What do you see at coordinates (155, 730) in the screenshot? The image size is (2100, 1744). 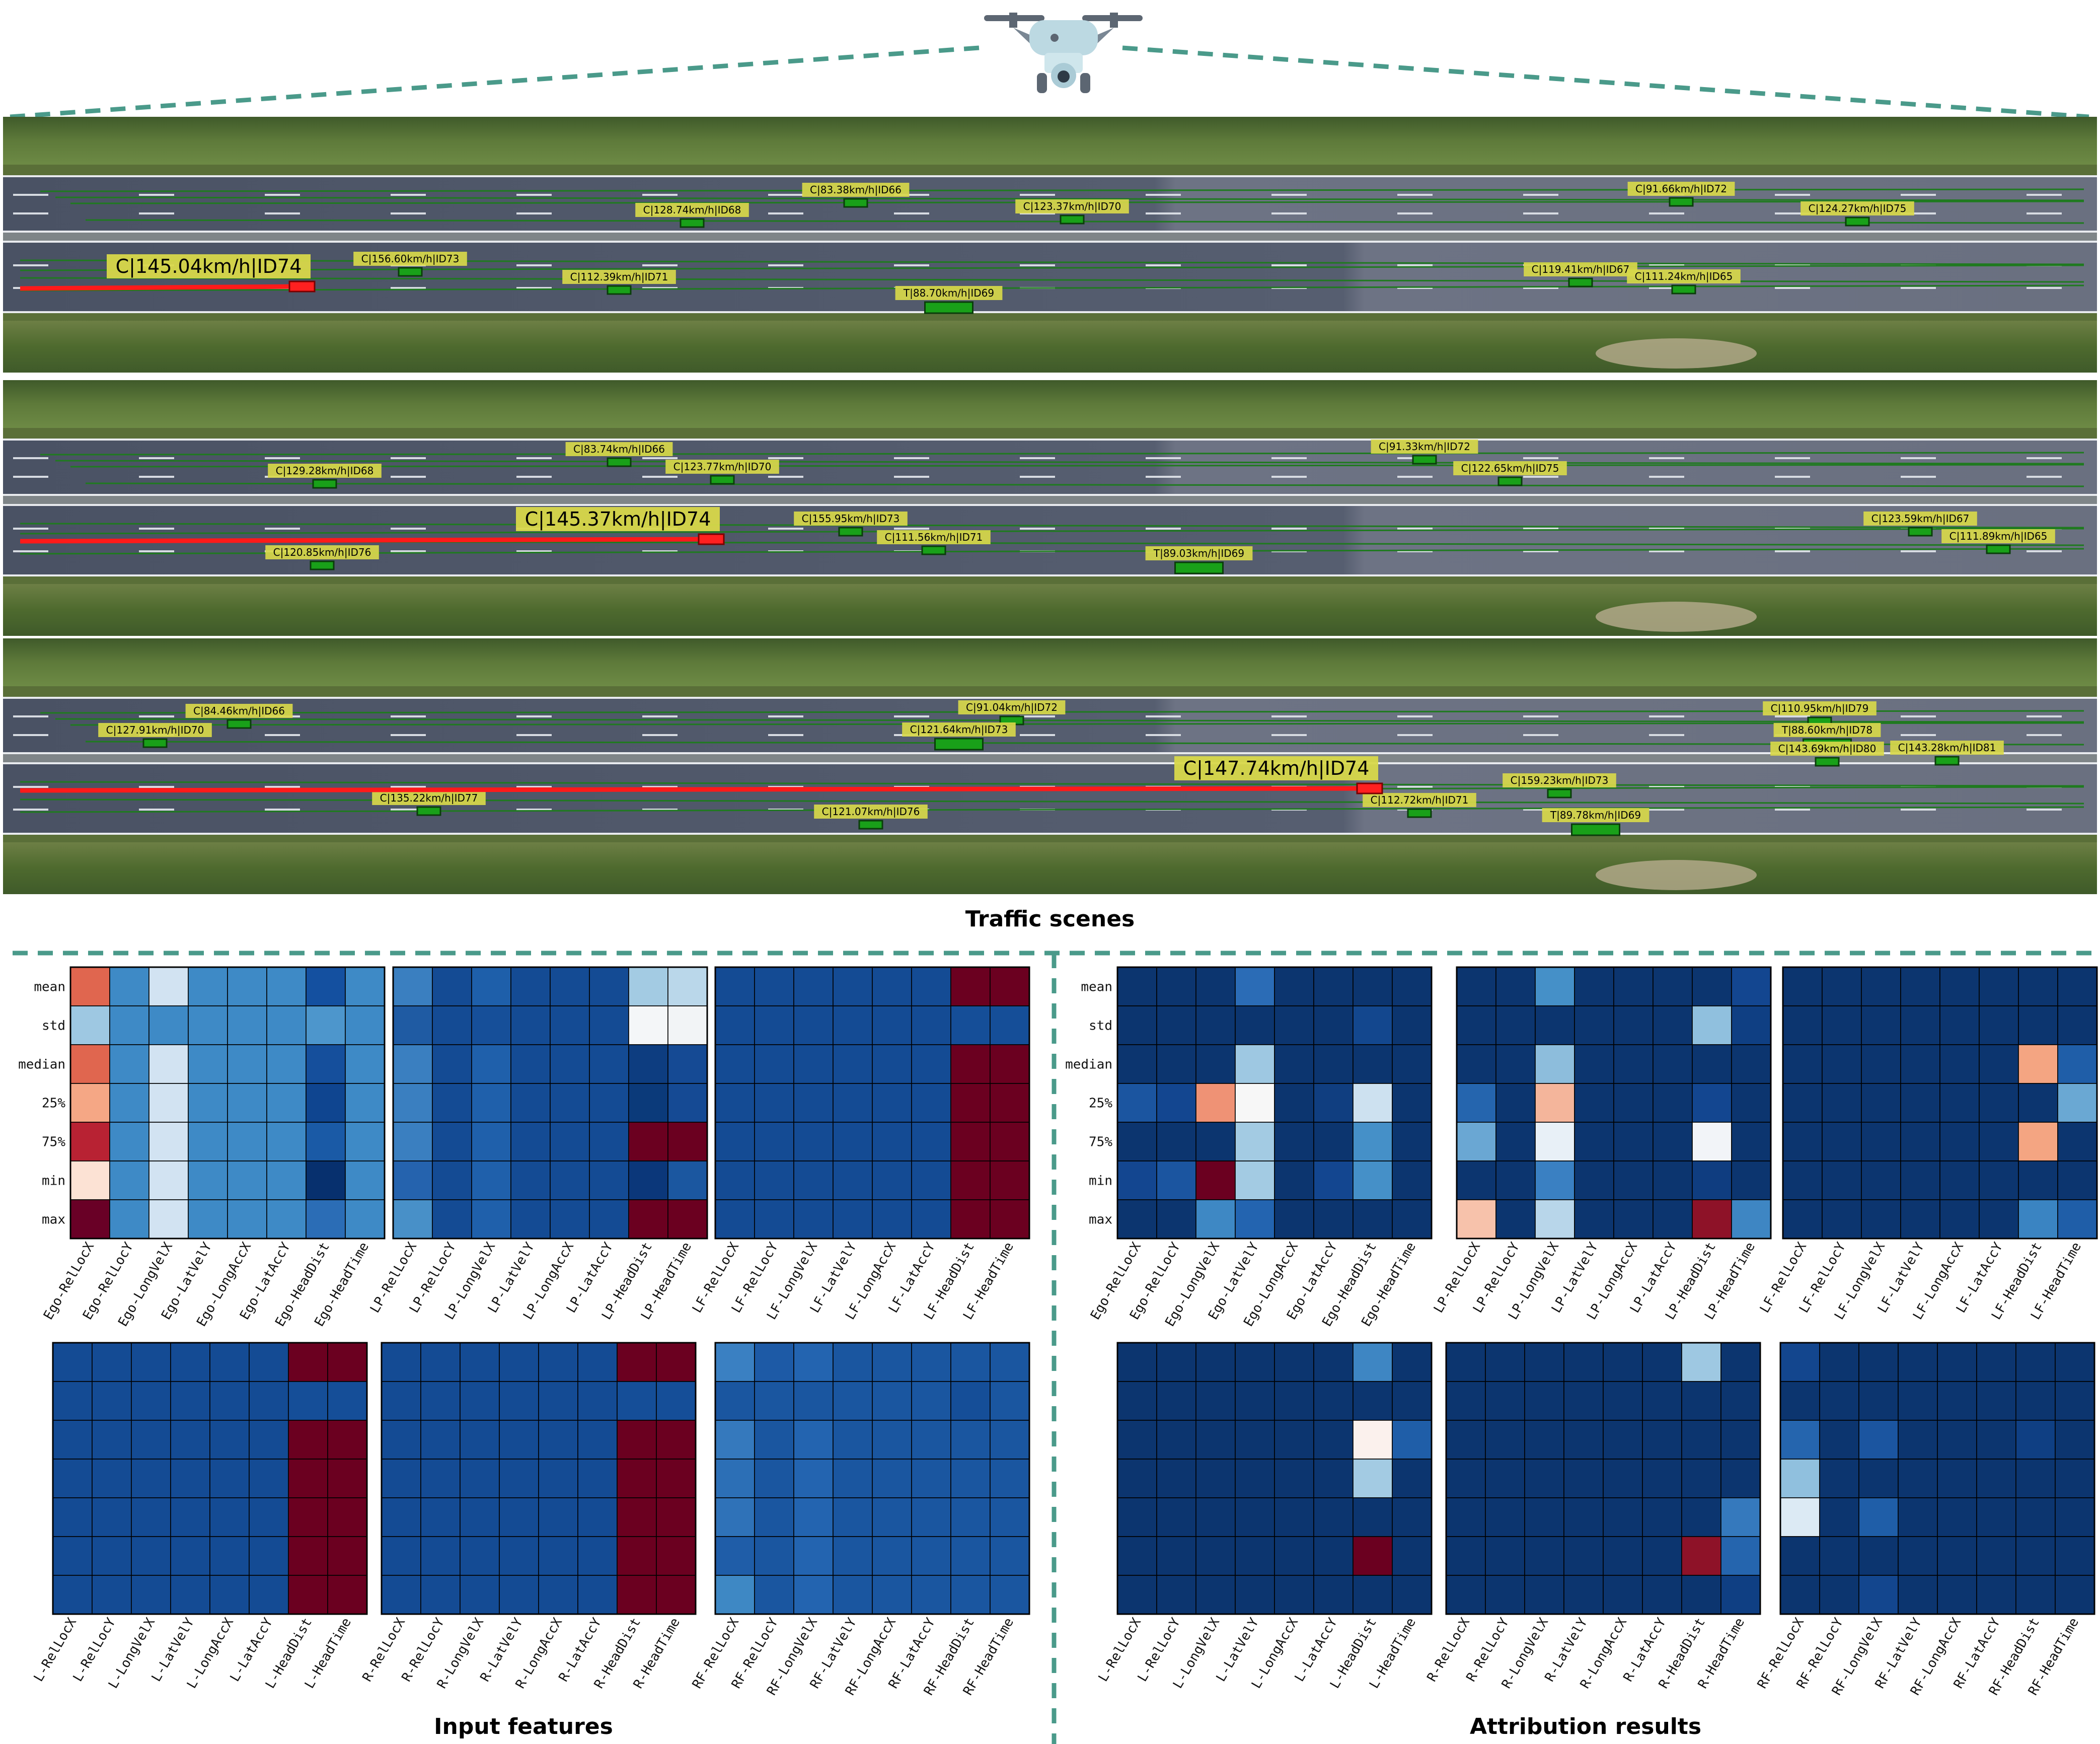 I see `vehicle-label: C|127.91km/h|ID70` at bounding box center [155, 730].